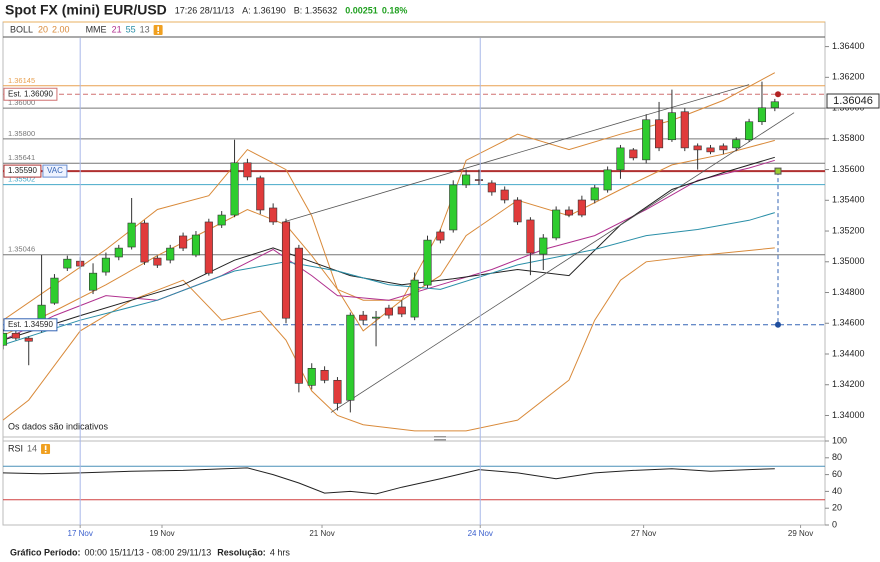 The height and width of the screenshot is (562, 880). I want to click on change: 0.00251, so click(361, 10).